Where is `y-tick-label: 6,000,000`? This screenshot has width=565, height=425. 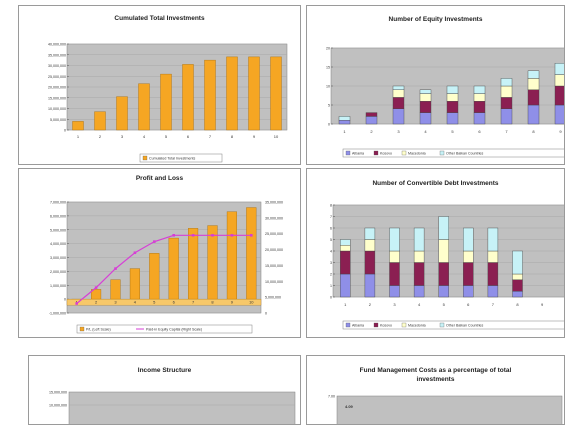 y-tick-label: 6,000,000 is located at coordinates (58, 216).